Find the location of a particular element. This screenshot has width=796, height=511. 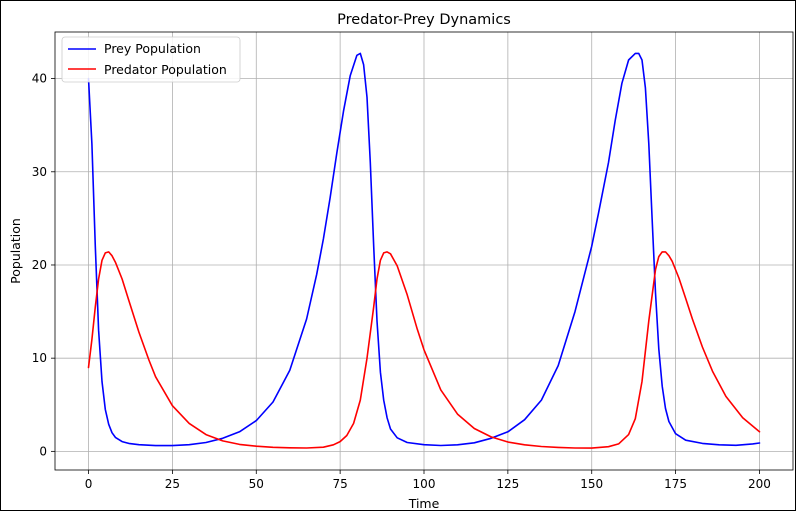

legend-box is located at coordinates (151, 59).